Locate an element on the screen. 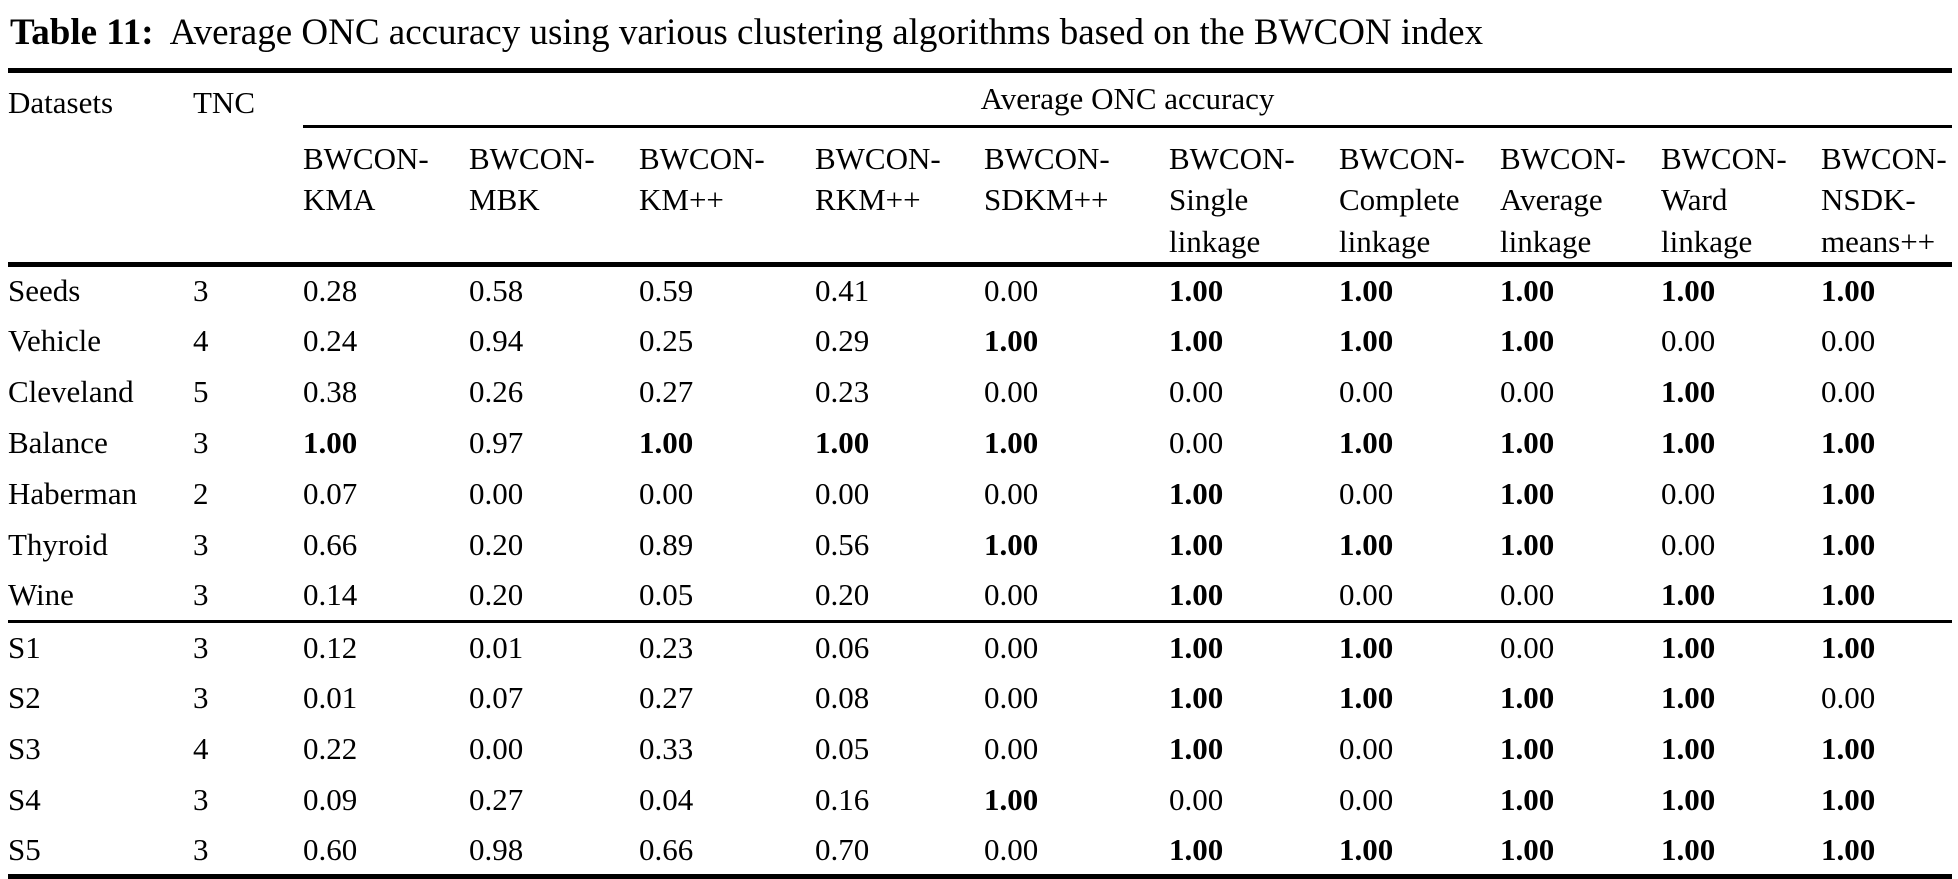  dataset-name: S5 is located at coordinates (24, 849).